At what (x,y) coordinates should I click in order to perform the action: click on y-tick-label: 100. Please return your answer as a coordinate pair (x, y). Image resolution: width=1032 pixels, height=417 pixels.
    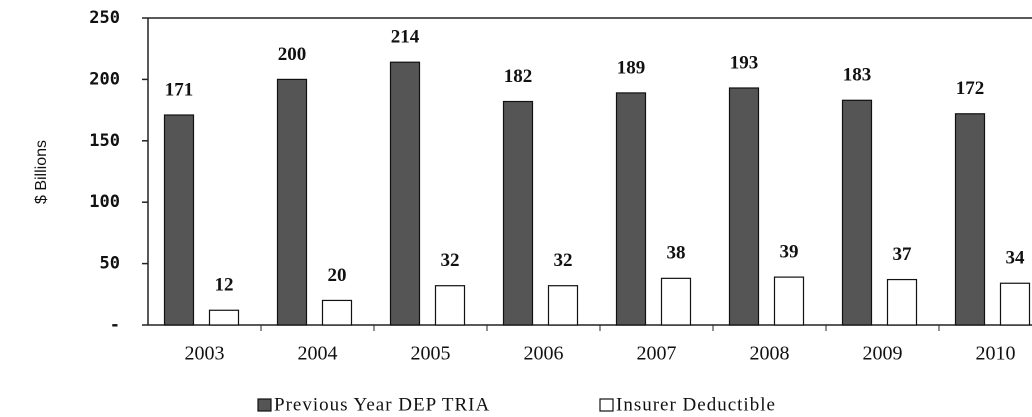
    Looking at the image, I should click on (104, 202).